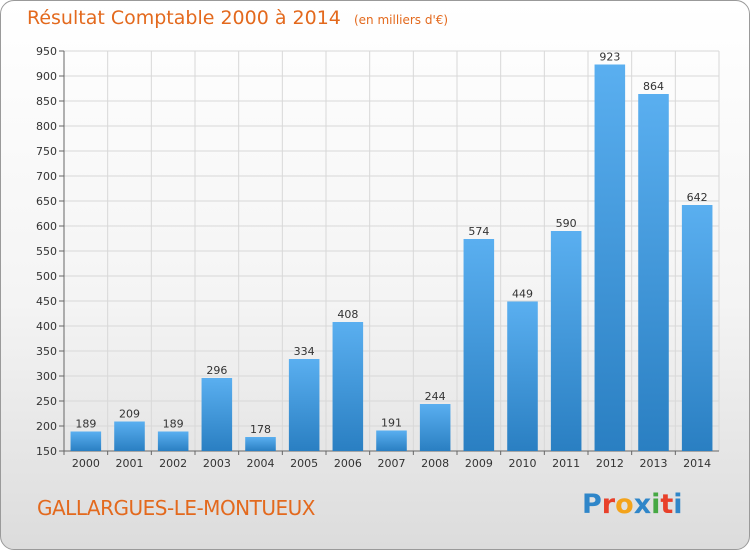 Image resolution: width=750 pixels, height=550 pixels. What do you see at coordinates (348, 386) in the screenshot?
I see `bar-2006` at bounding box center [348, 386].